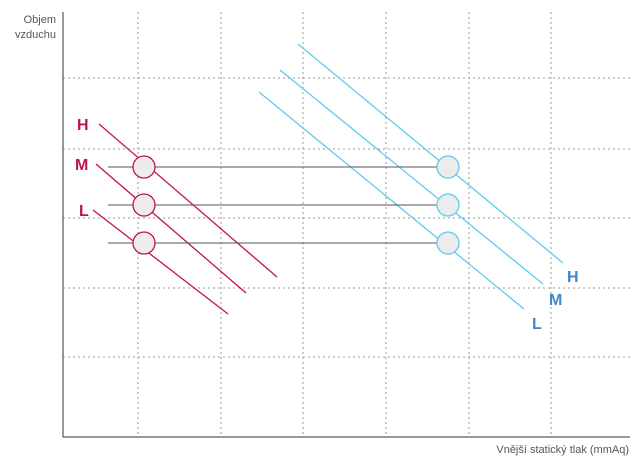 This screenshot has width=635, height=461. What do you see at coordinates (448, 205) in the screenshot?
I see `point-right-M` at bounding box center [448, 205].